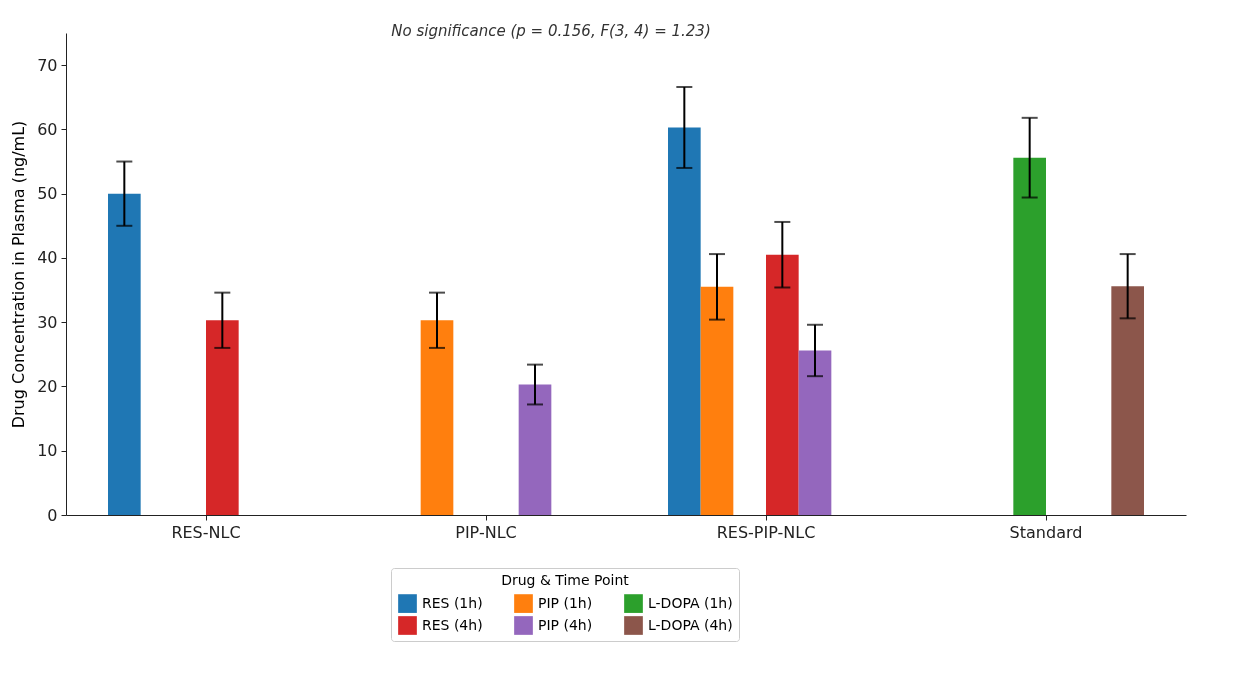 Image resolution: width=1249 pixels, height=693 pixels. Describe the element at coordinates (19, 274) in the screenshot. I see `y-axis-title: Drug Concentration in Plasma (ng/mL)` at that location.